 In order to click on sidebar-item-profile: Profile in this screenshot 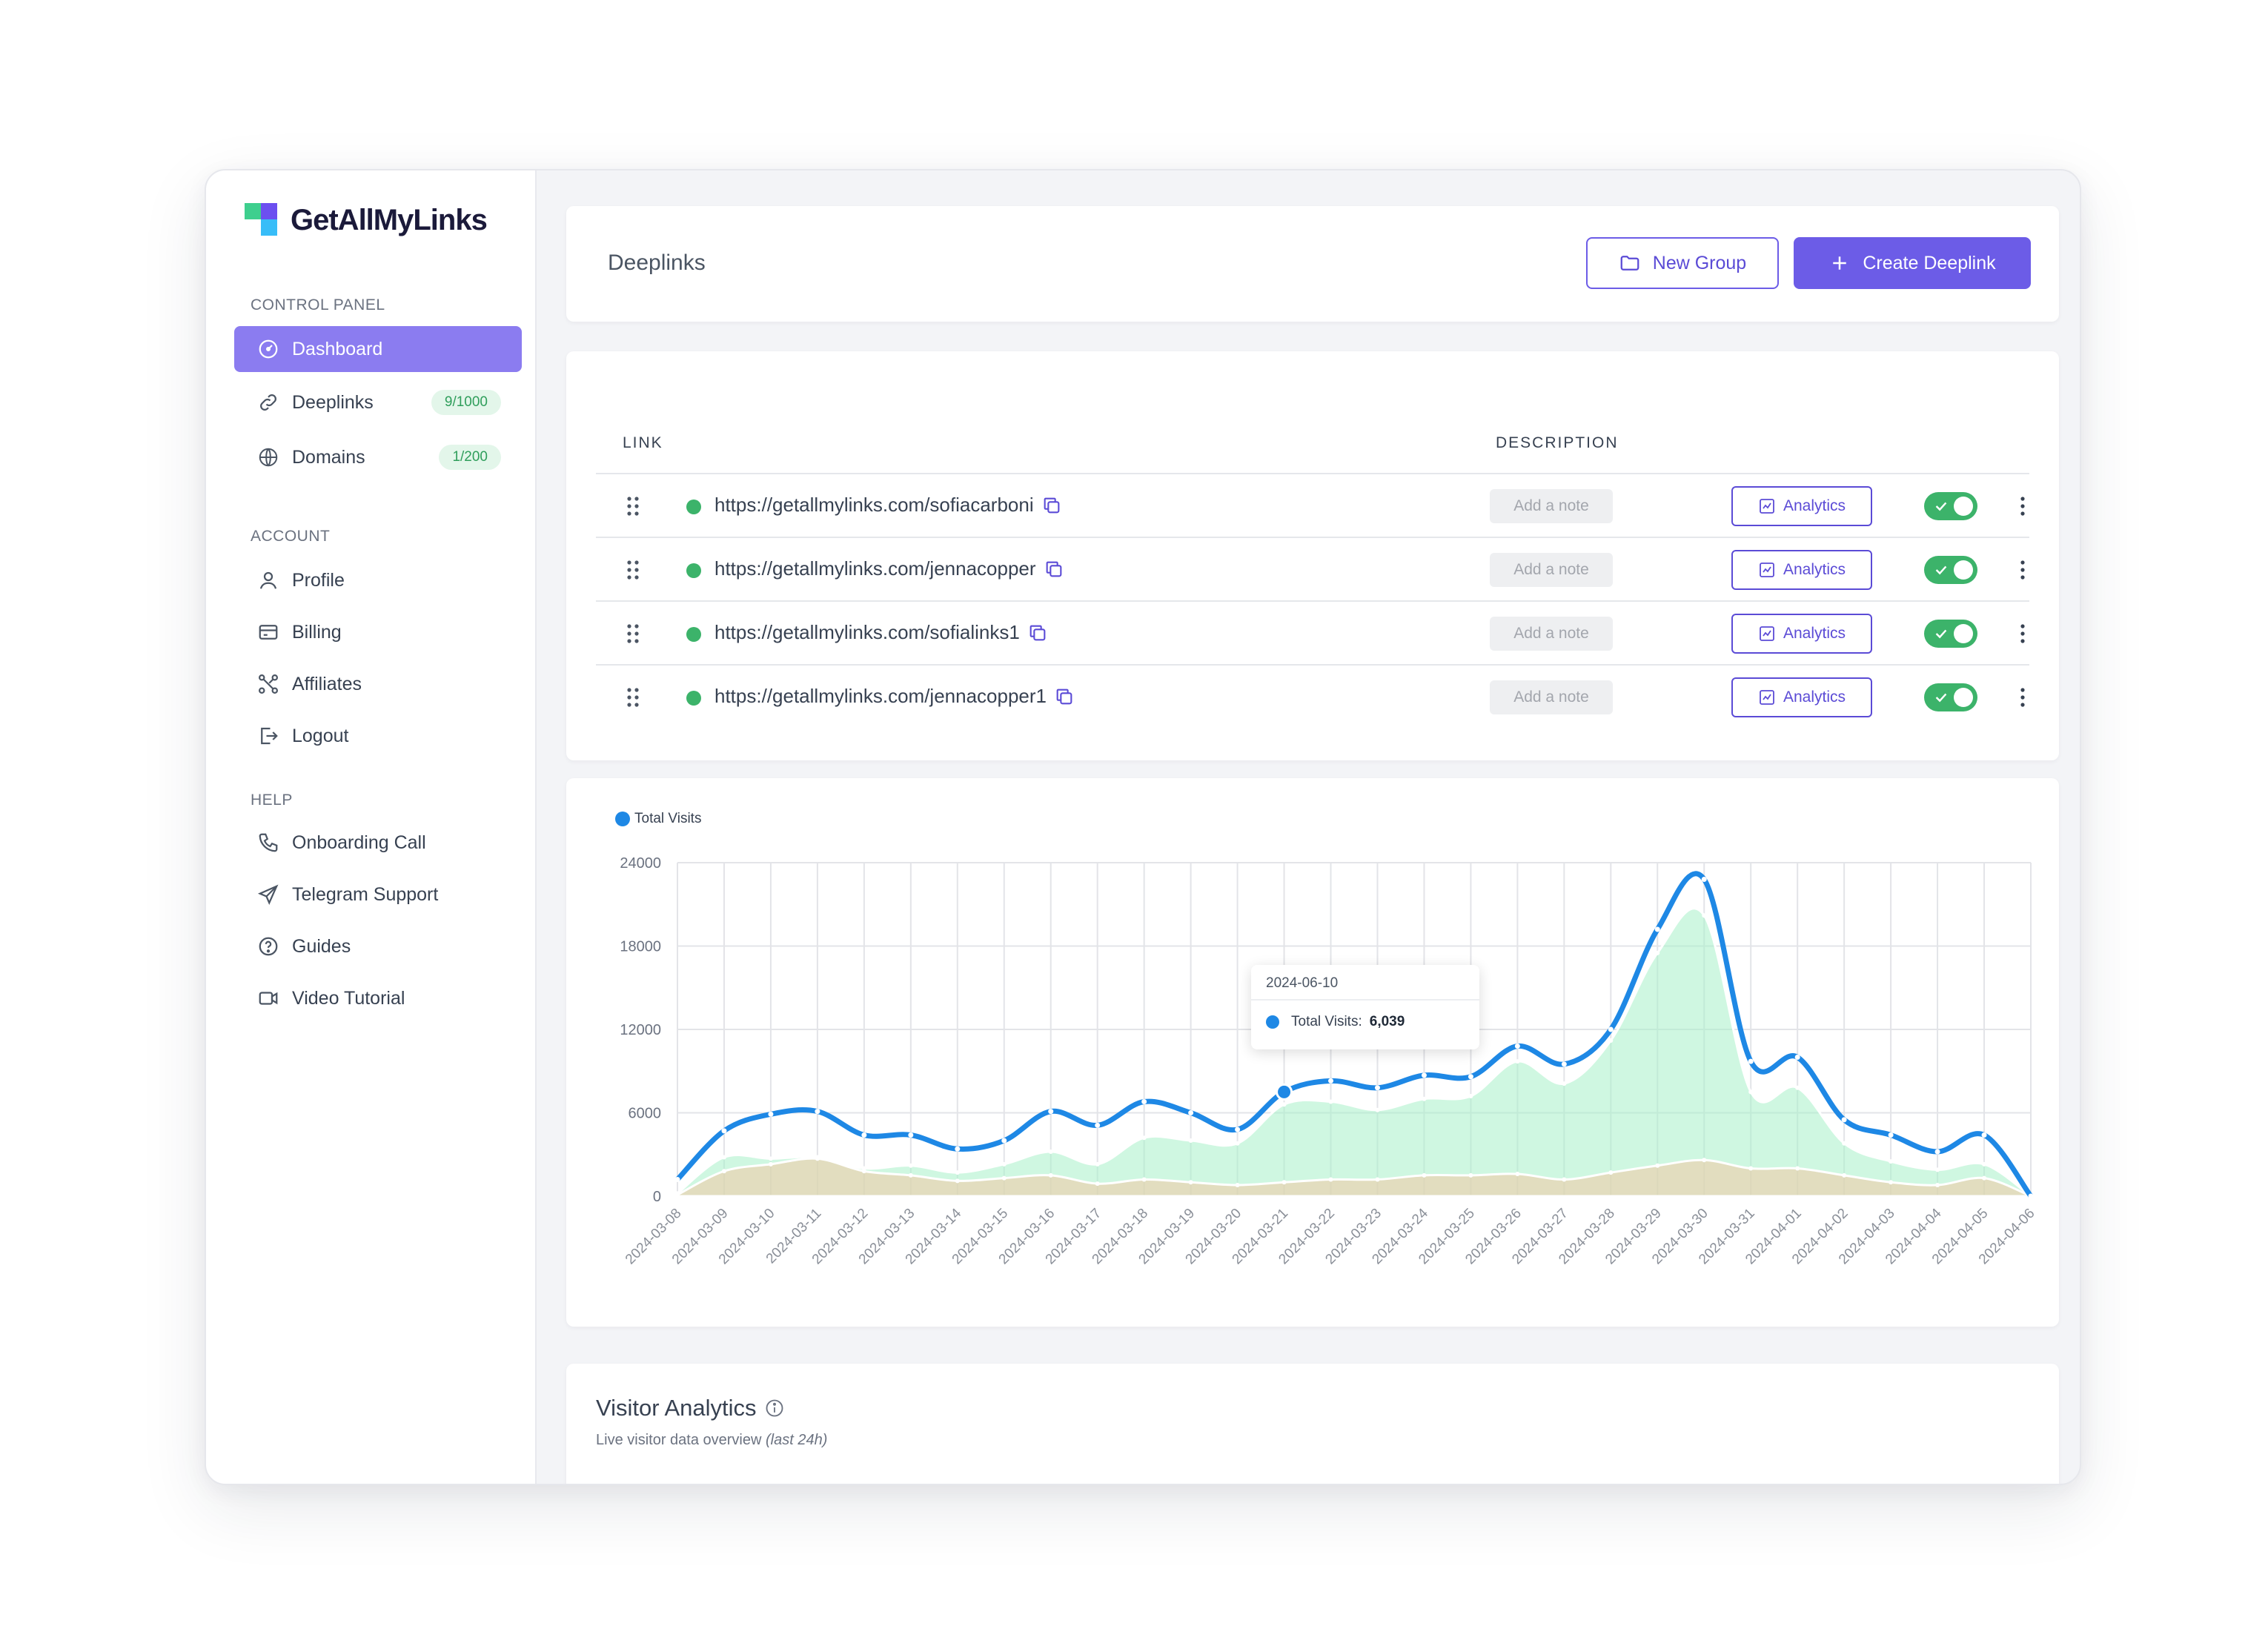, I will do `click(378, 580)`.